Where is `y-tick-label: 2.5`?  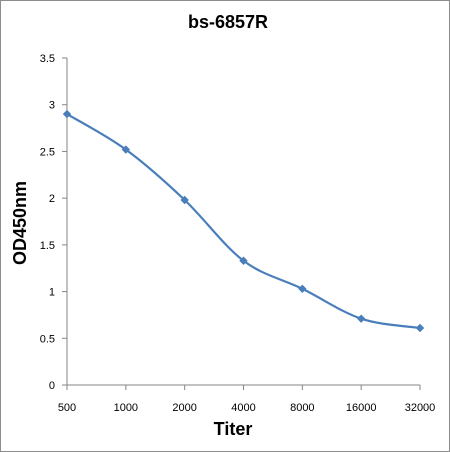
y-tick-label: 2.5 is located at coordinates (47, 152).